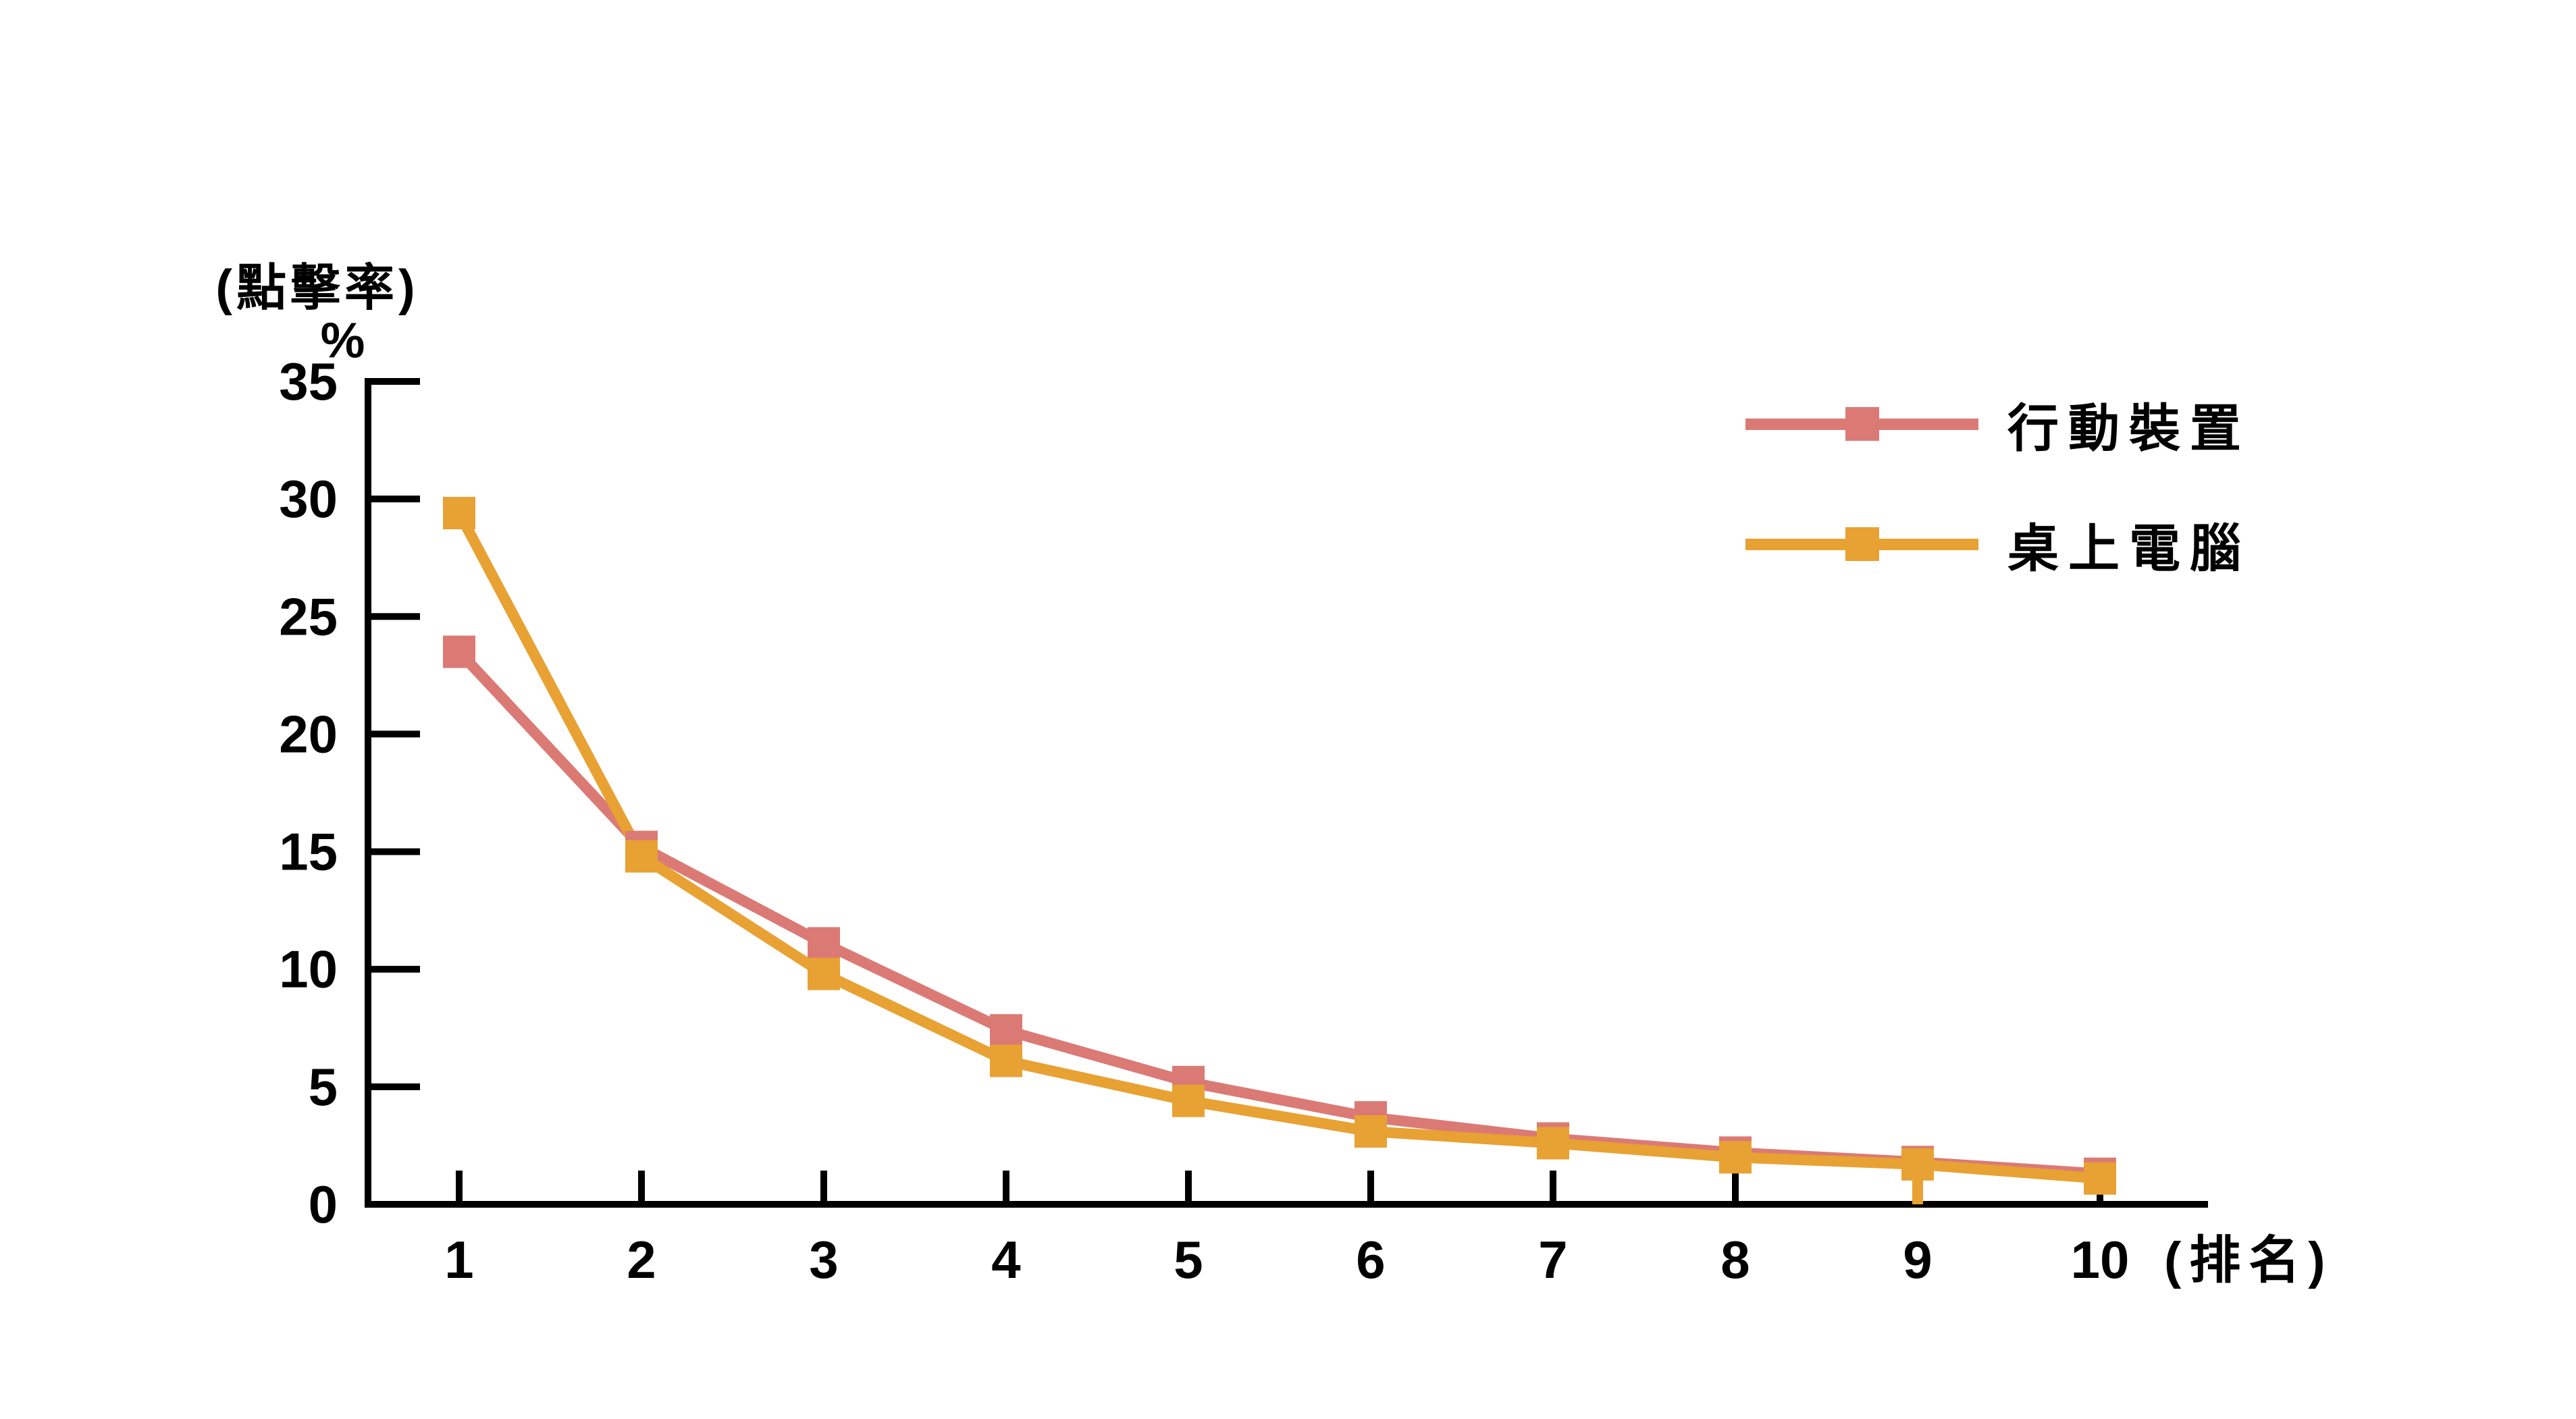  What do you see at coordinates (323, 1087) in the screenshot?
I see `y-tick-label: 5` at bounding box center [323, 1087].